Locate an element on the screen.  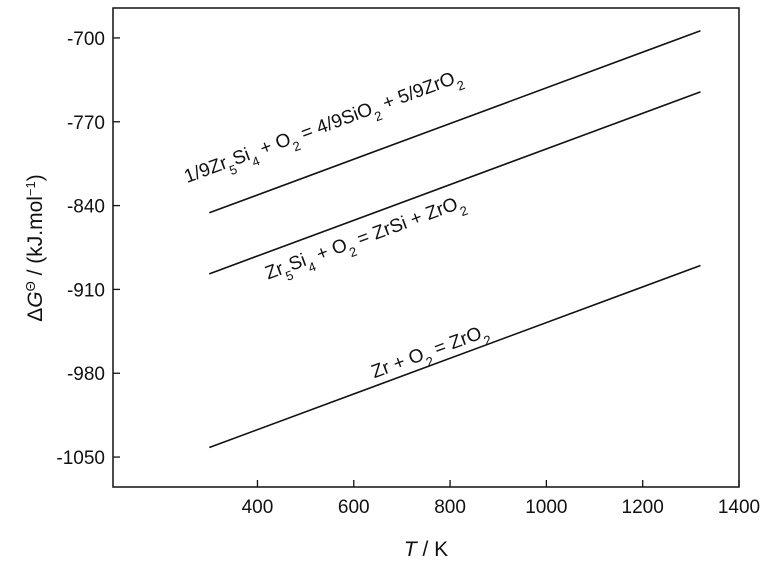
y-axis-title-unit: / (kJ.mol is located at coordinates (35, 238).